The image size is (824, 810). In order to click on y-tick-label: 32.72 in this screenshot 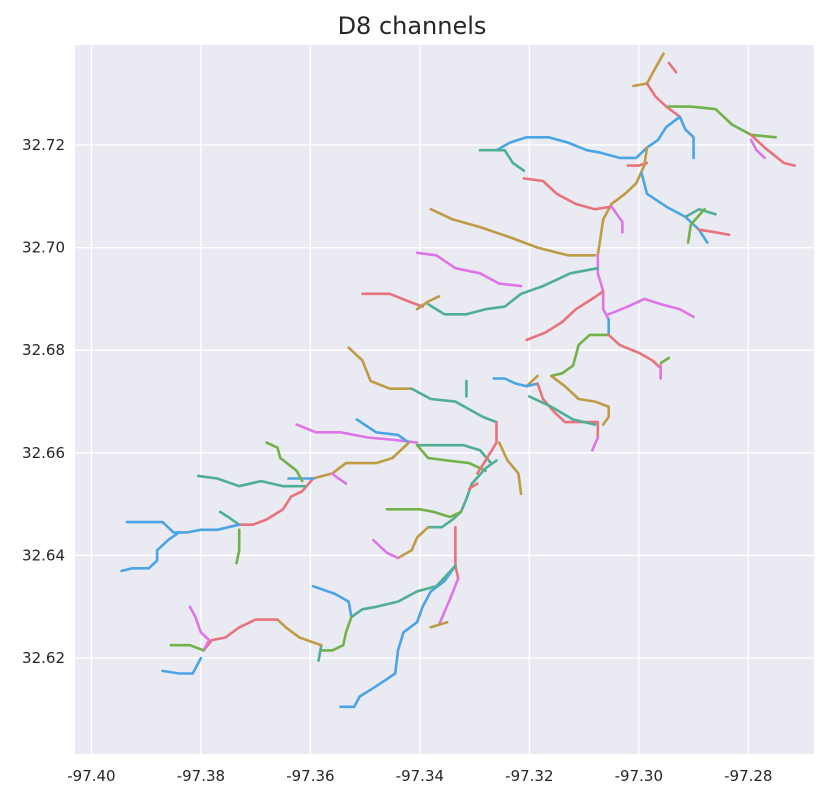, I will do `click(43, 145)`.